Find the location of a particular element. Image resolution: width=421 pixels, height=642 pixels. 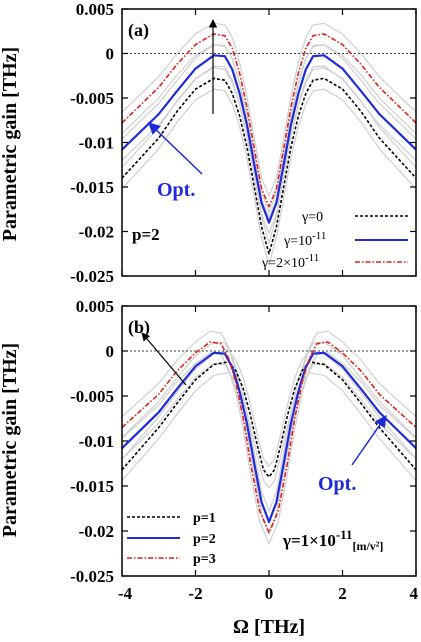

x-tick-label: 0 is located at coordinates (269, 593).